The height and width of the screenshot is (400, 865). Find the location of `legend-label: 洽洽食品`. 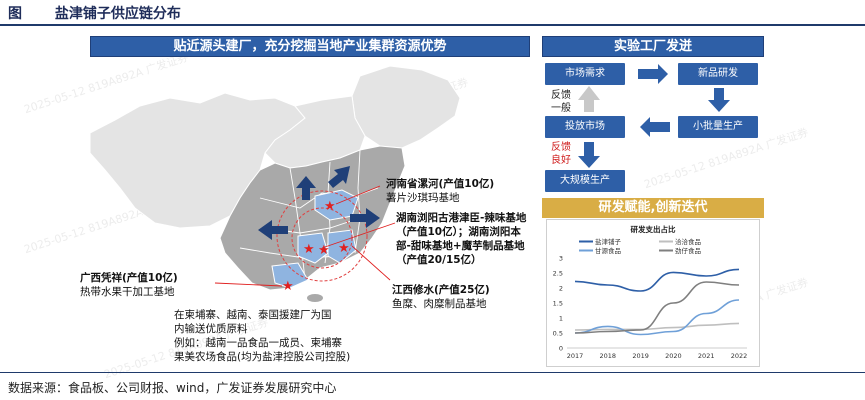

legend-label: 洽洽食品 is located at coordinates (688, 241).